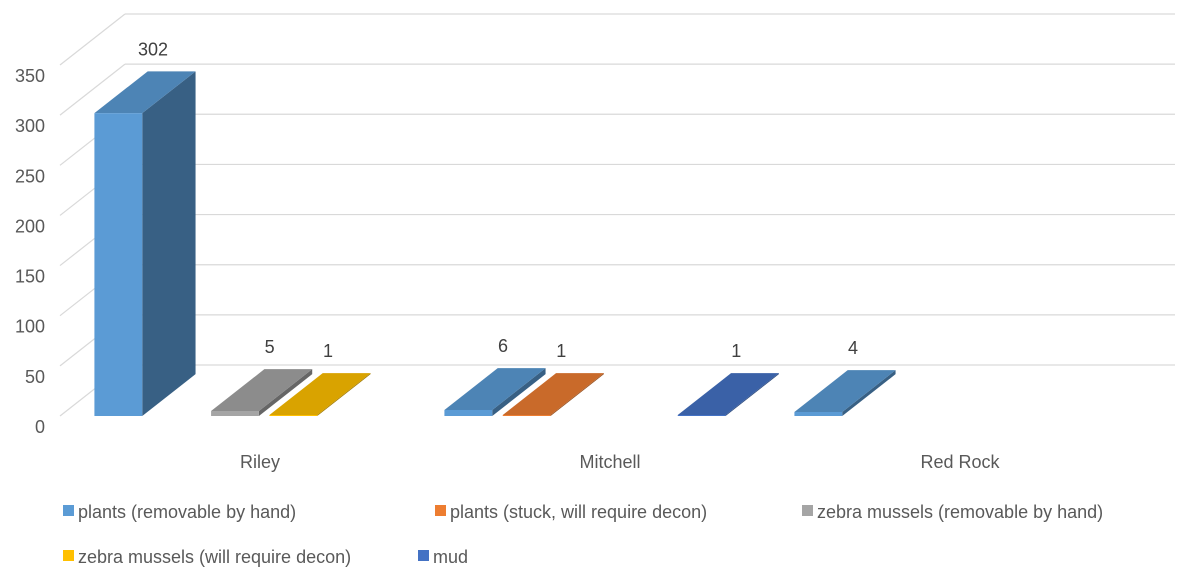 This screenshot has height=573, width=1183. I want to click on legend-item: zebra mussels (will require decon), so click(207, 557).